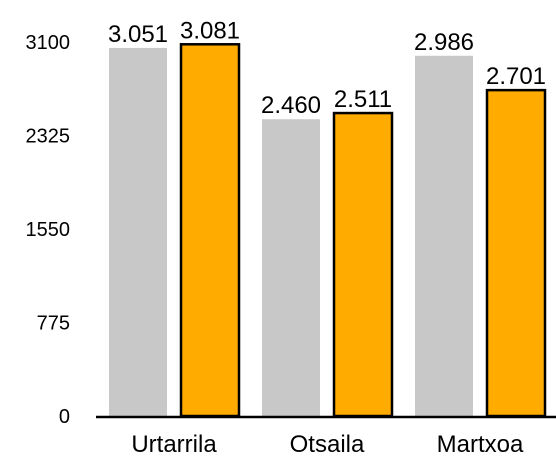  Describe the element at coordinates (291, 105) in the screenshot. I see `data-label: 2.460` at that location.